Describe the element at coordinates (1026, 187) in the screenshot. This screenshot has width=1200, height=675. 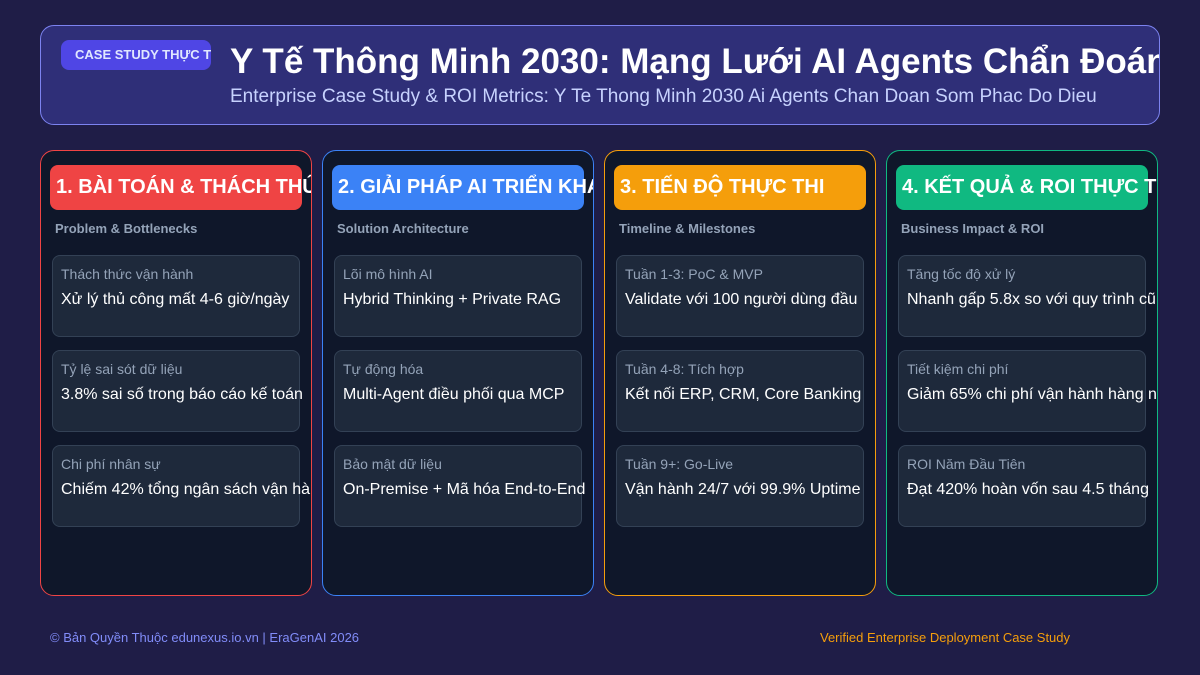
I see `column-title: 4. KẾT QUẢ & ROI THỰC TẾ` at that location.